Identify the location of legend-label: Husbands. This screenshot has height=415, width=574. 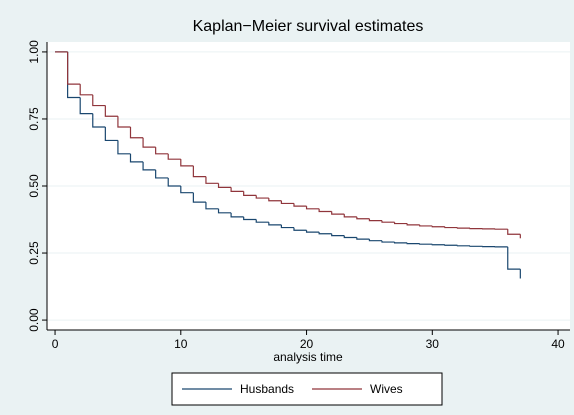
(267, 389).